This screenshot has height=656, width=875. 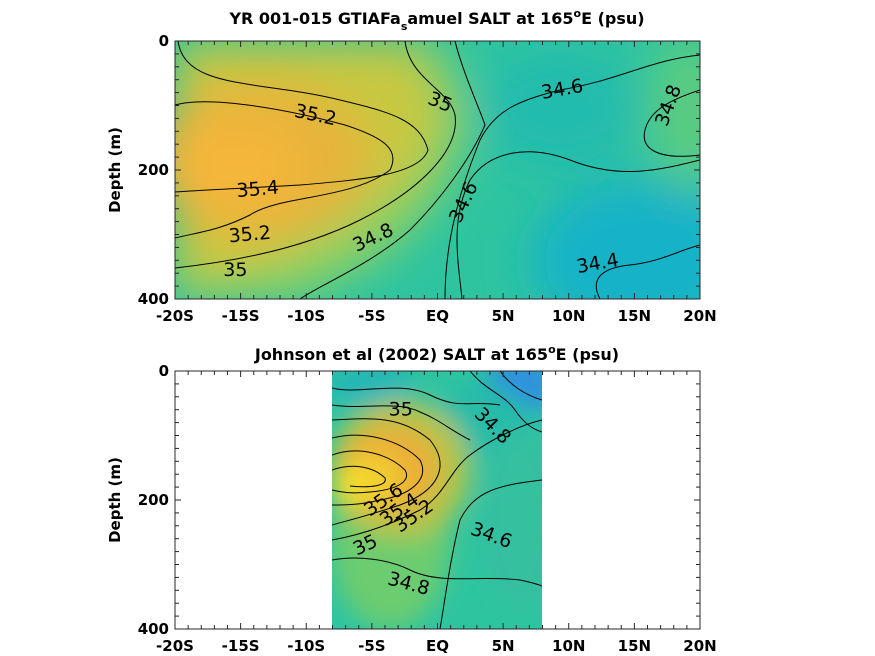 What do you see at coordinates (436, 353) in the screenshot?
I see `chart-title-2: Johnson et al (2002) SALT at 165oE (psu)` at bounding box center [436, 353].